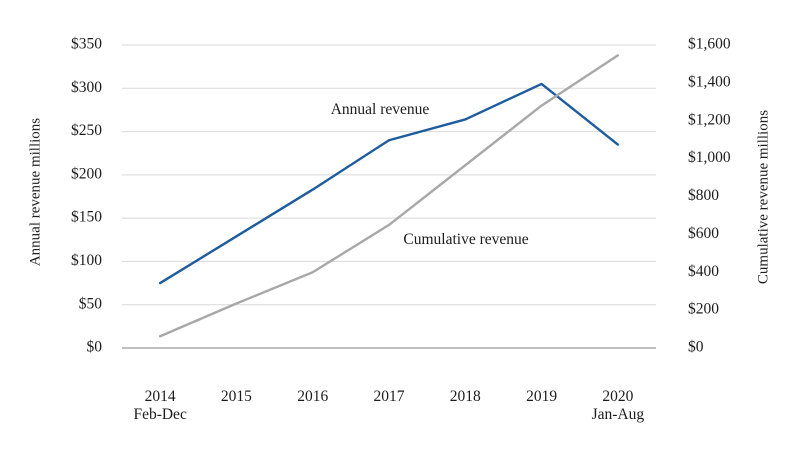 This screenshot has width=800, height=458. What do you see at coordinates (709, 157) in the screenshot?
I see `right-axis-tick-label: $1,000` at bounding box center [709, 157].